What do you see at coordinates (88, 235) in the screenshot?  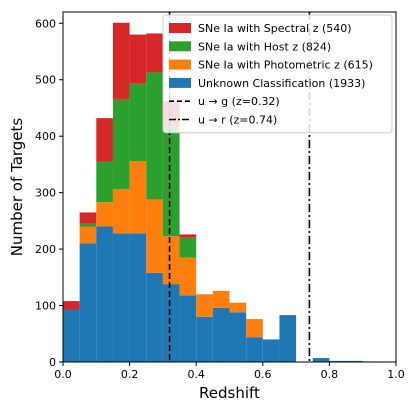 I see `bar-segment-s1-bin1` at bounding box center [88, 235].